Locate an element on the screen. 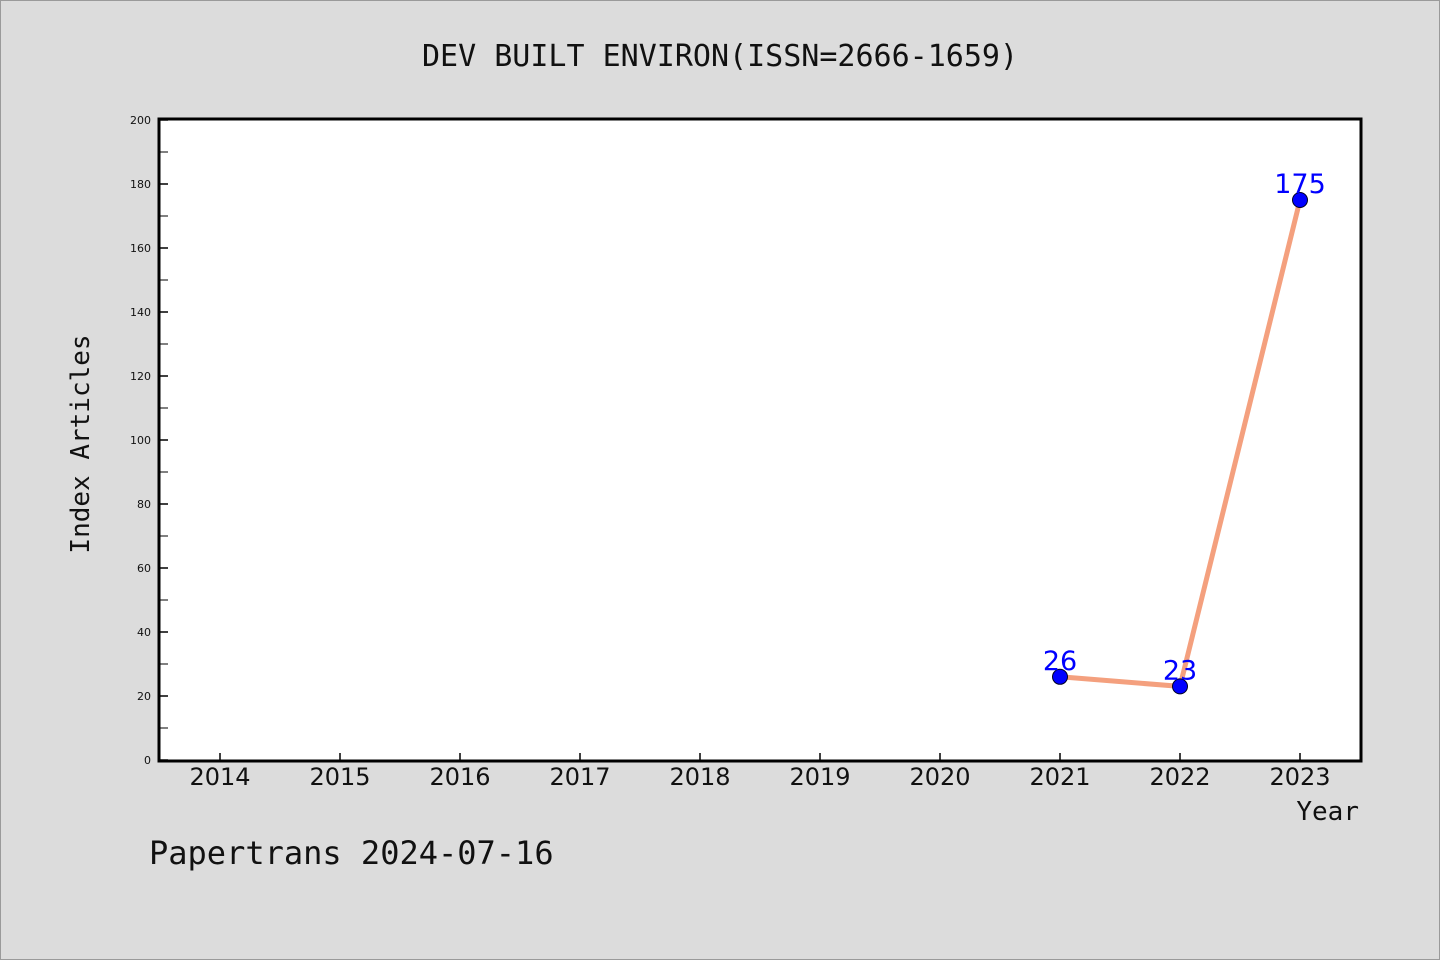 This screenshot has width=1440, height=960. y-axis-label: Index Articles is located at coordinates (81, 443).